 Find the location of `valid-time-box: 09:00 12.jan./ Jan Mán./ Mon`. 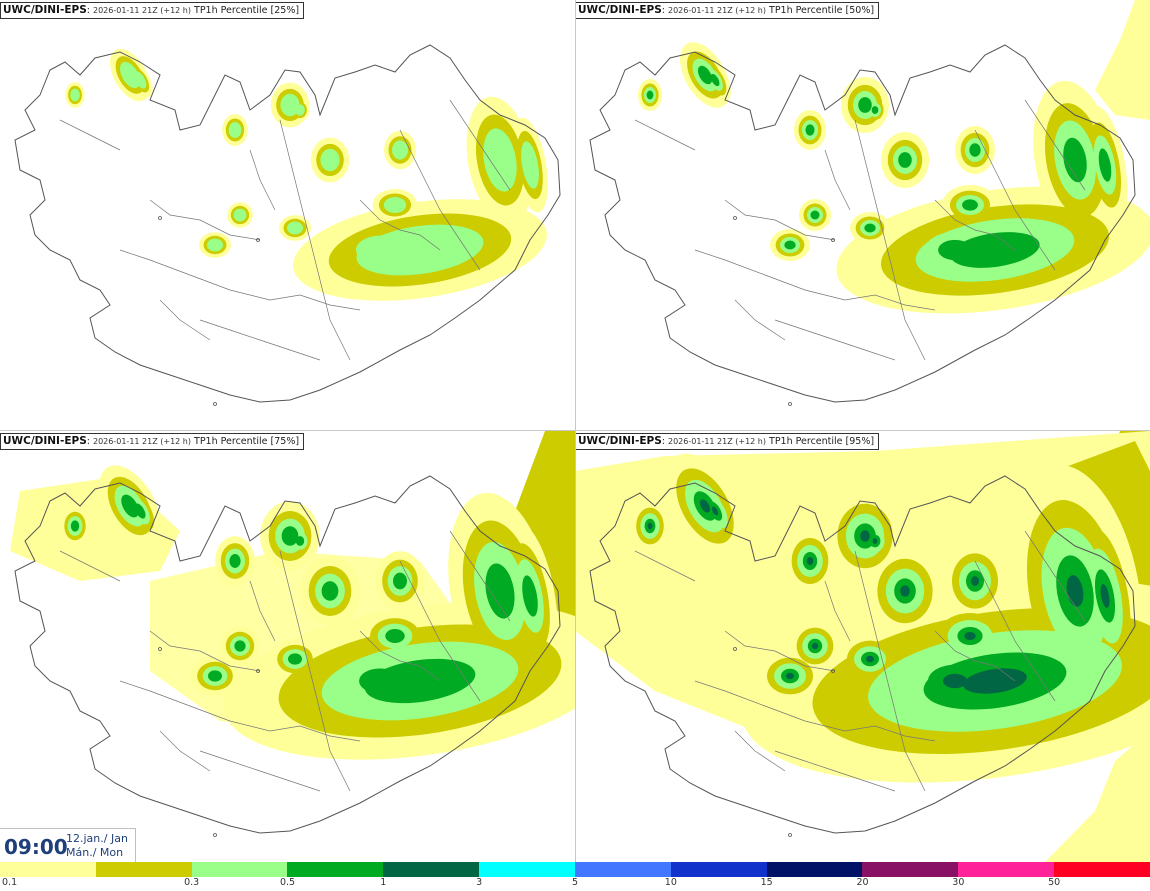

valid-time-box: 09:00 12.jan./ Jan Mán./ Mon is located at coordinates (68, 845).